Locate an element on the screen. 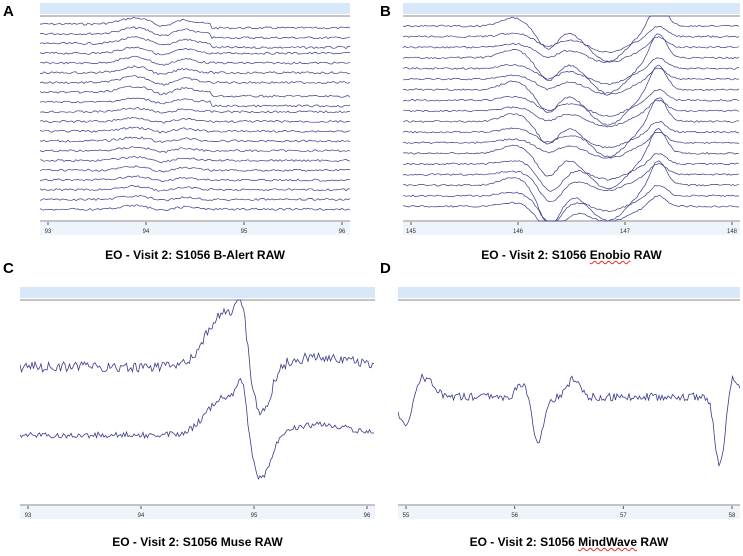 Image resolution: width=743 pixels, height=556 pixels. panel-d-axis-band is located at coordinates (569, 512).